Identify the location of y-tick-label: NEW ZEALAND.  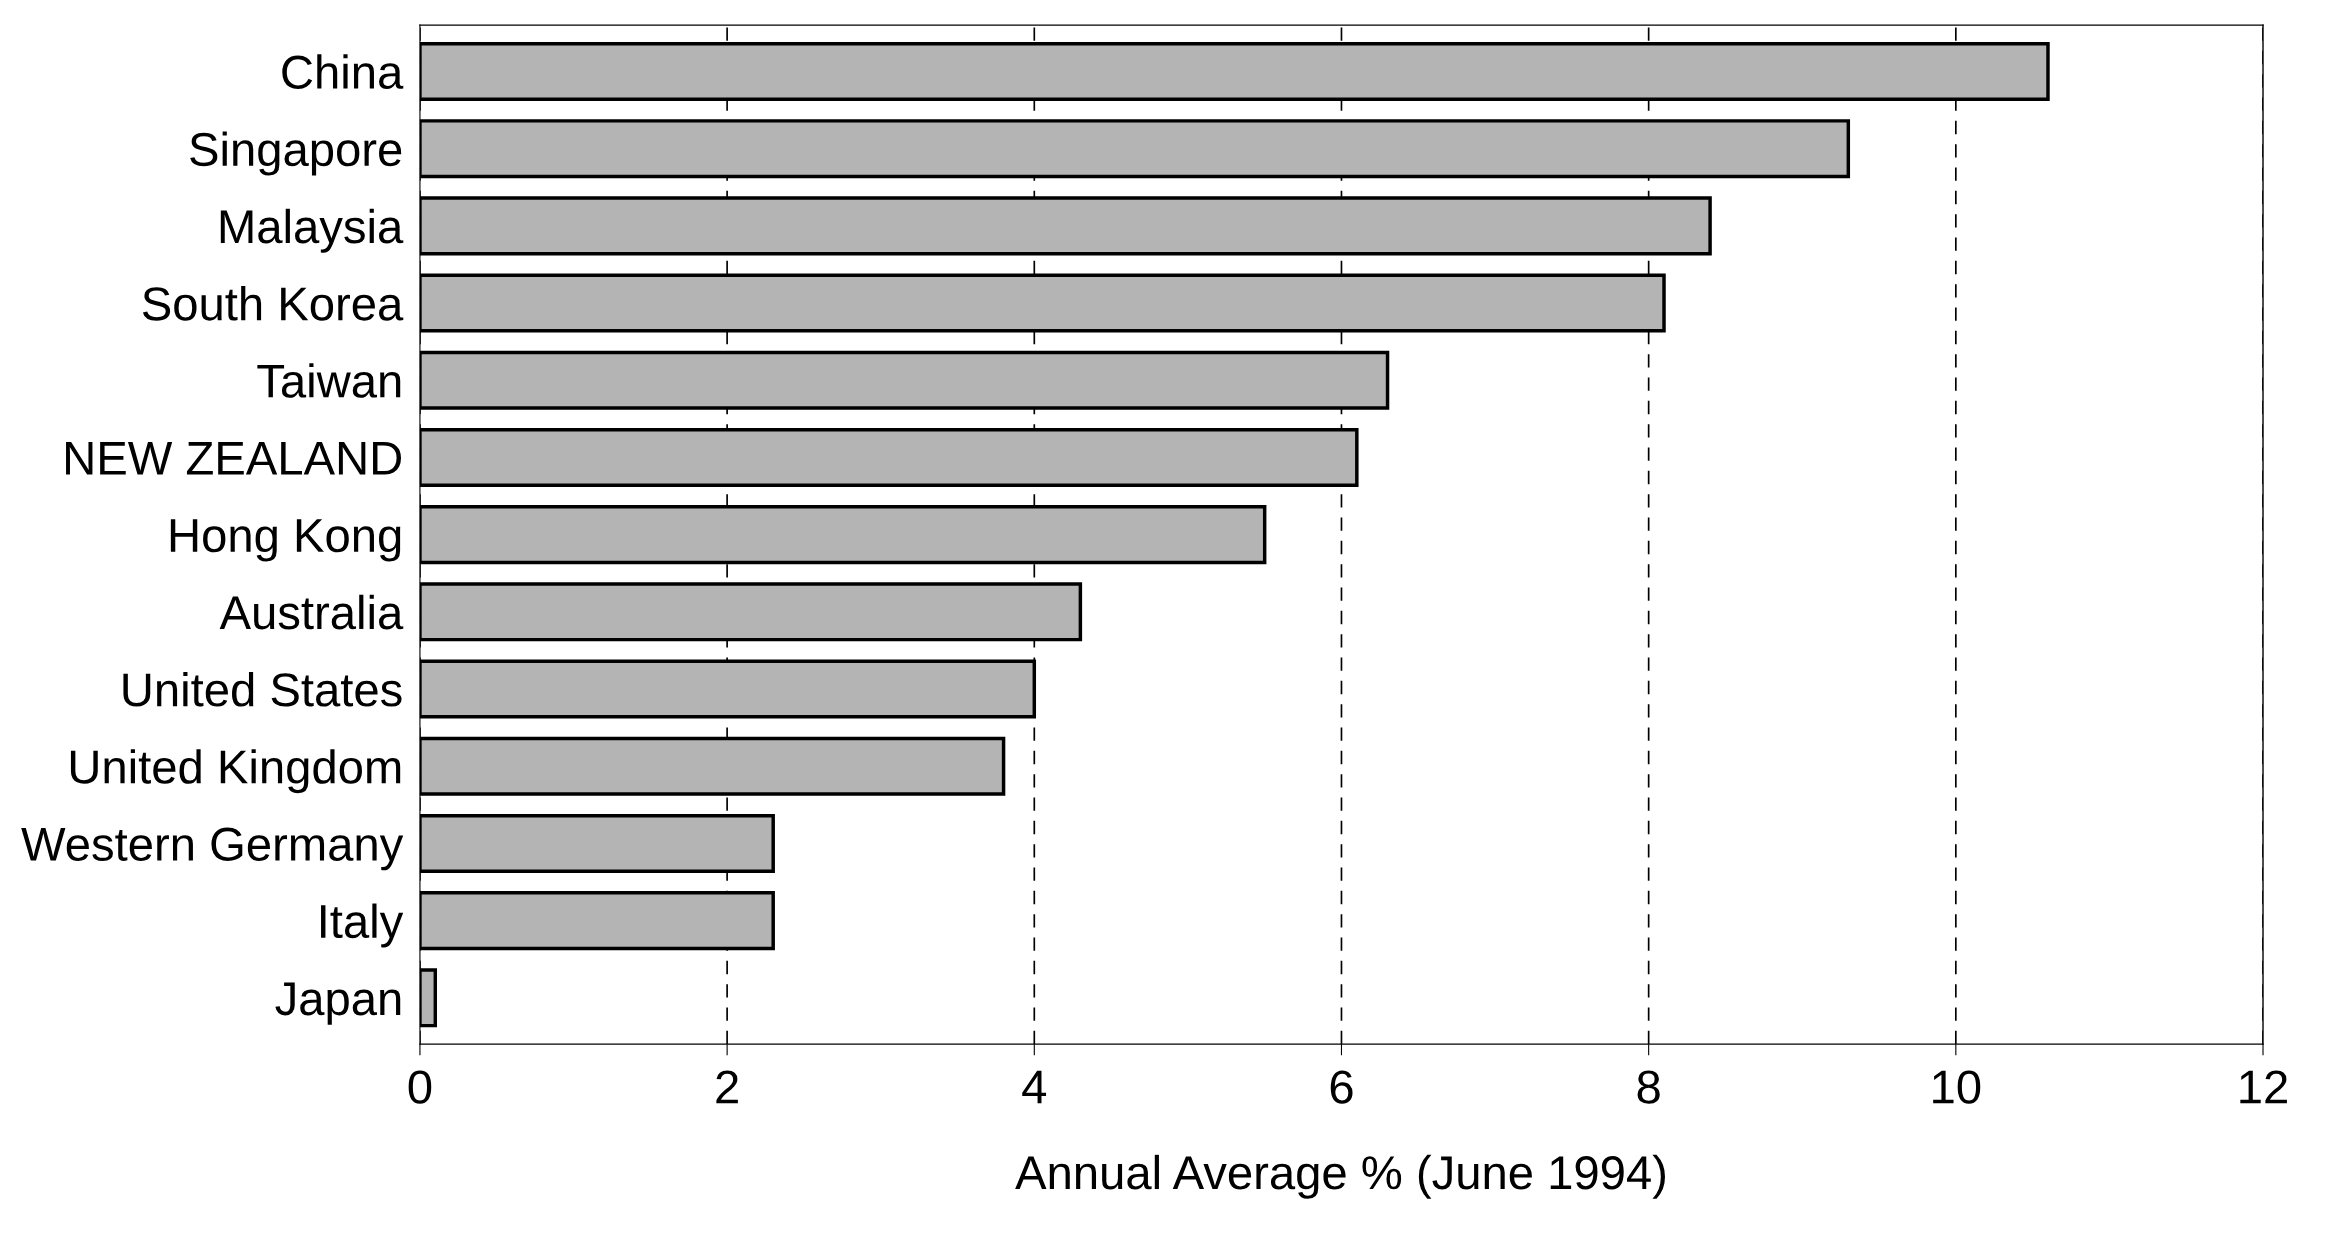
(234, 458).